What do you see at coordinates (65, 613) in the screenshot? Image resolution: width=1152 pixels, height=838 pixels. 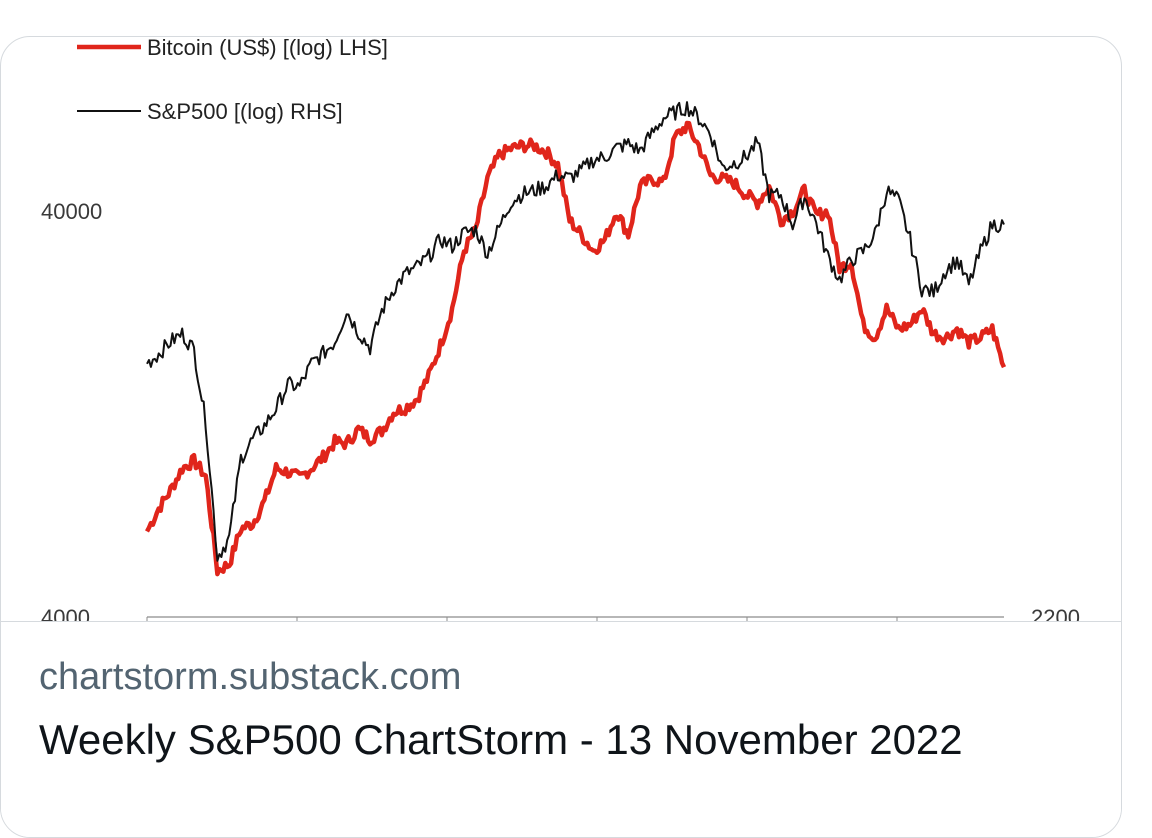 I see `left-axis-tick-label: 4000` at bounding box center [65, 613].